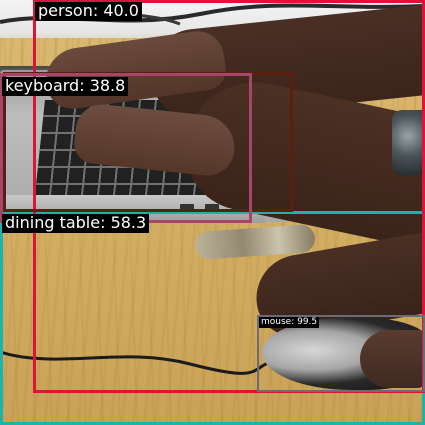 The image size is (425, 425). What do you see at coordinates (341, 353) in the screenshot?
I see `bbox-mouse` at bounding box center [341, 353].